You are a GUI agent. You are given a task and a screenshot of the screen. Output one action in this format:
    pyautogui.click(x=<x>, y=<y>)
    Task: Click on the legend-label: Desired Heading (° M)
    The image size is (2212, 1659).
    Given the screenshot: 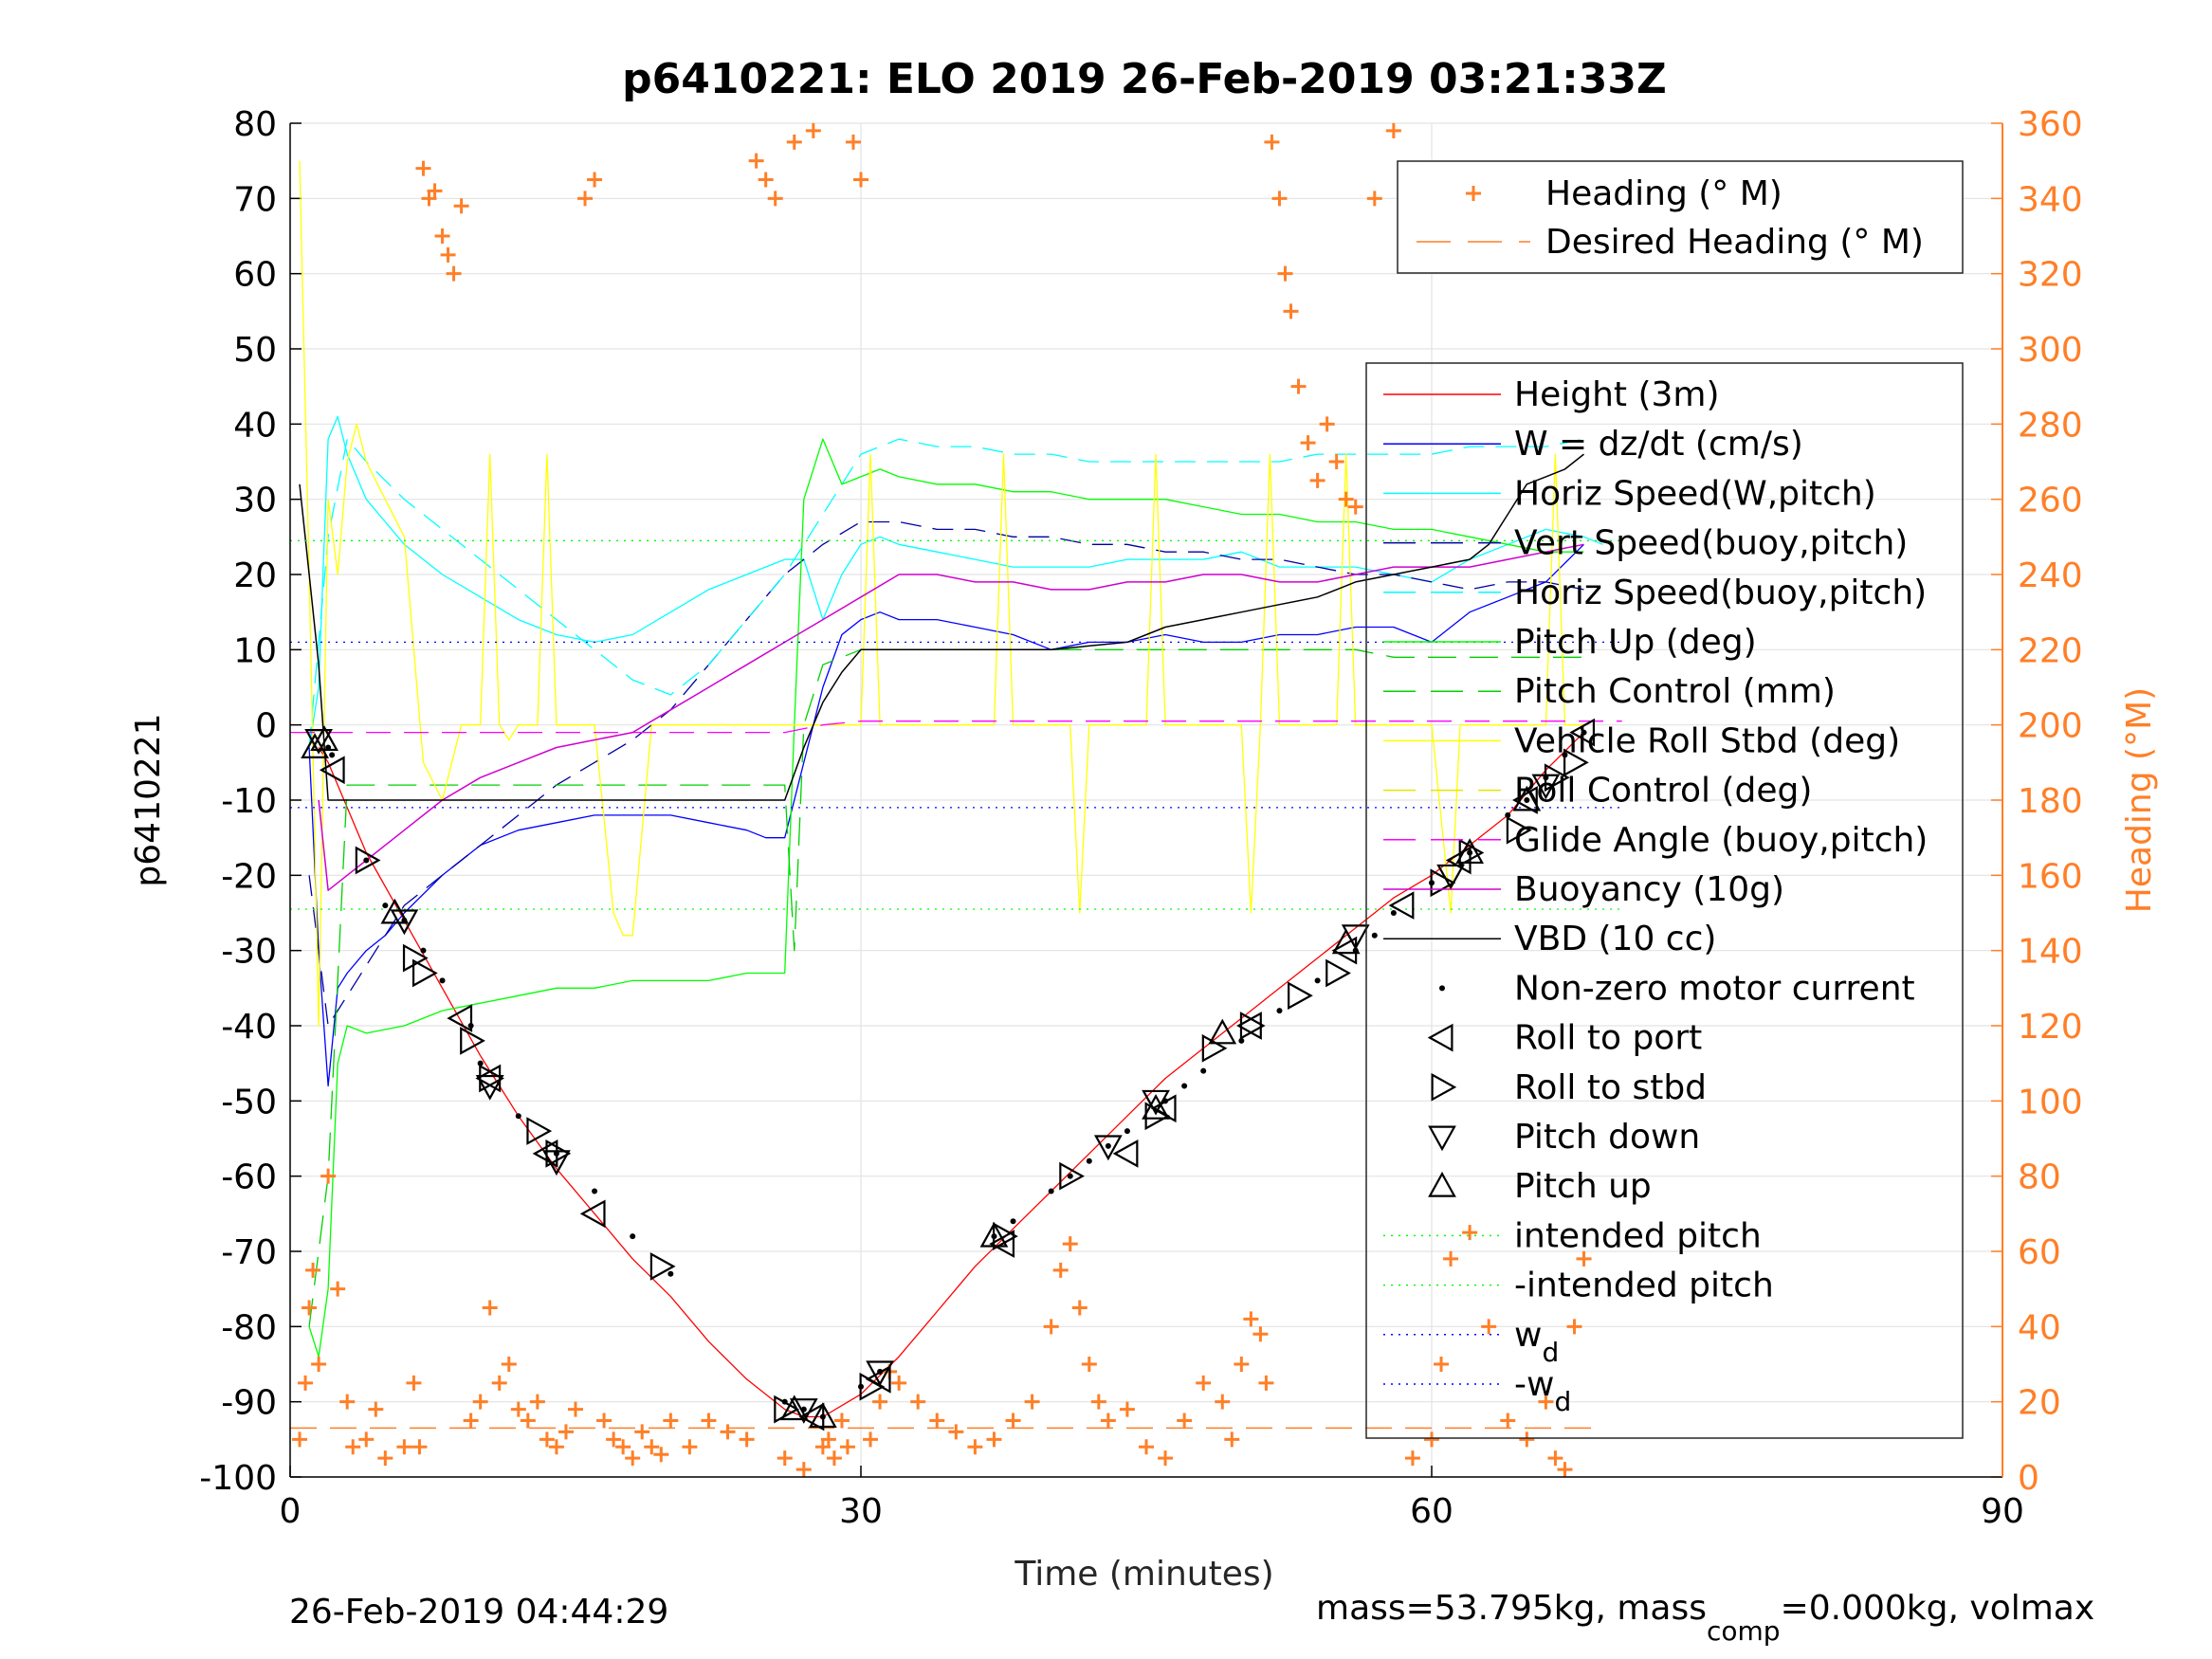 What is the action you would take?
    pyautogui.click(x=1734, y=242)
    